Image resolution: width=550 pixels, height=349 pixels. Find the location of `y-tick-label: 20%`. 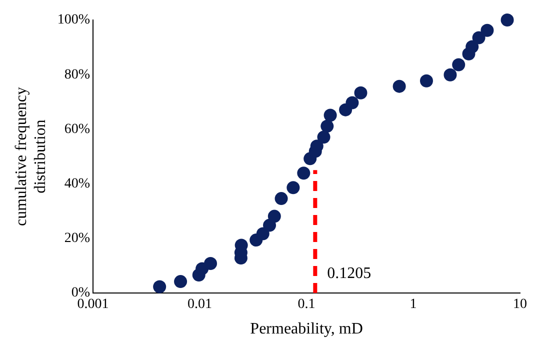

y-tick-label: 20% is located at coordinates (77, 238).